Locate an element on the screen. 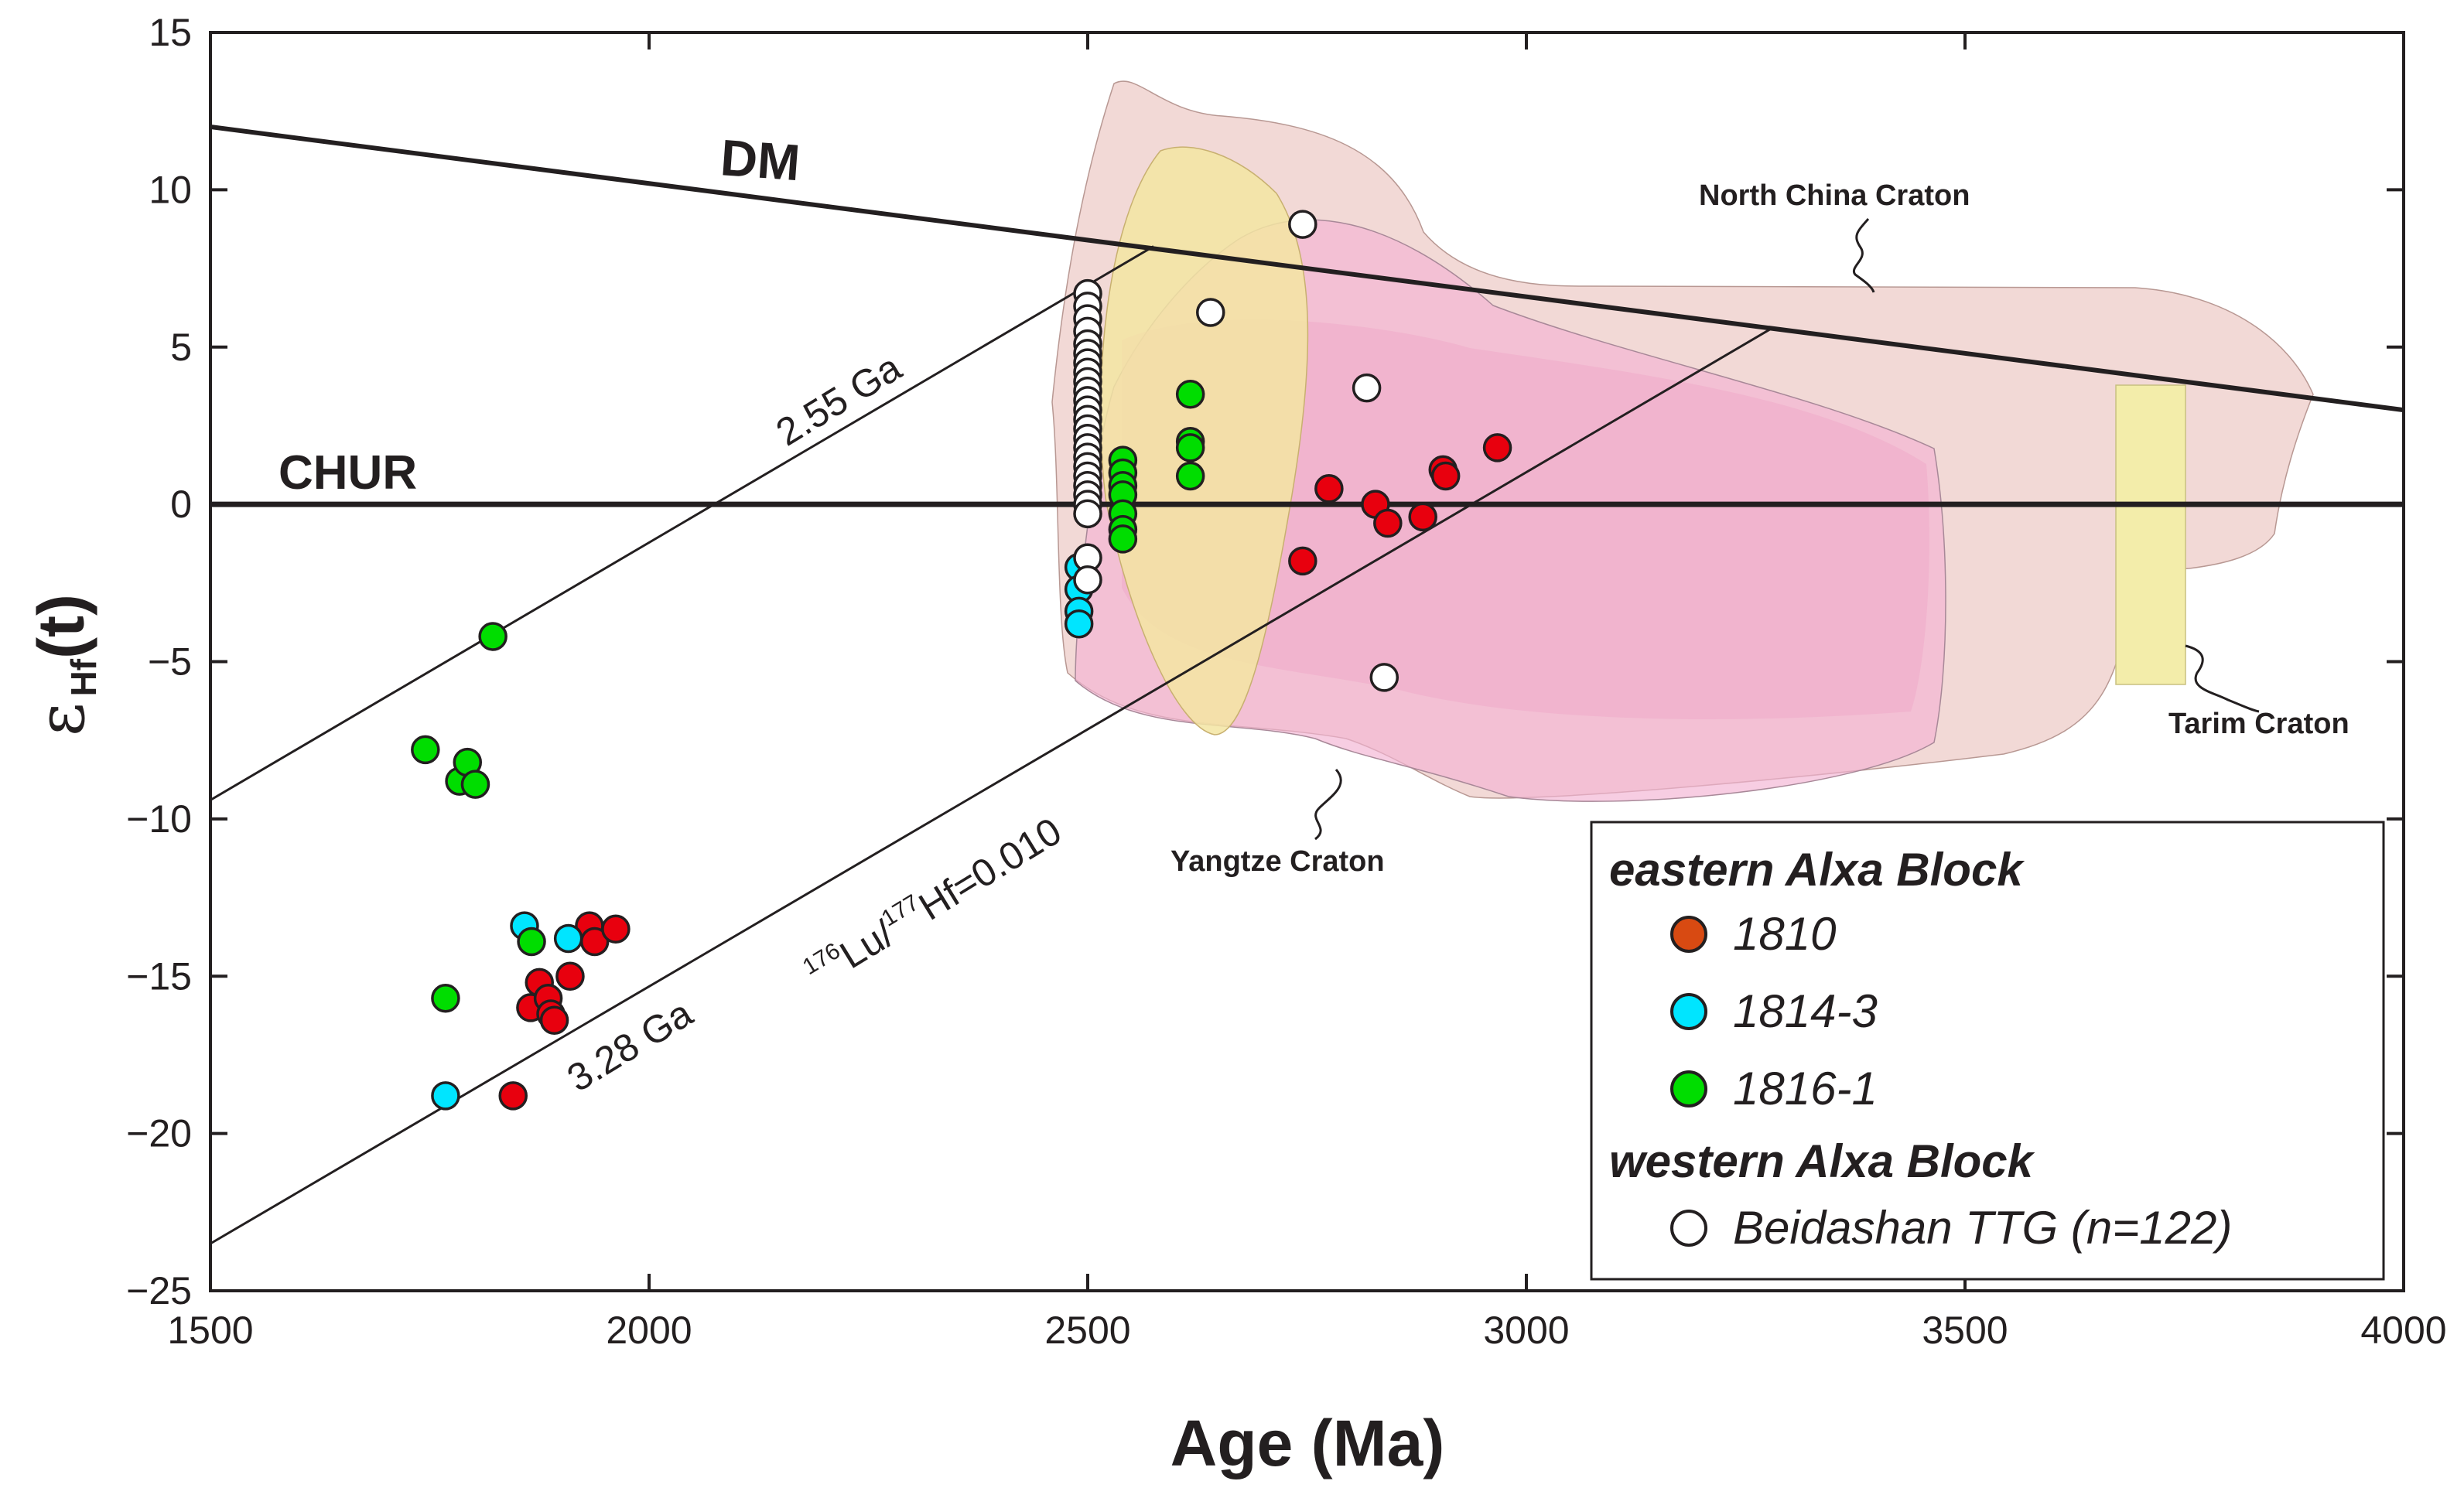 The height and width of the screenshot is (1488, 2464). legend-item-1814-3: 1814-3 is located at coordinates (1805, 1011).